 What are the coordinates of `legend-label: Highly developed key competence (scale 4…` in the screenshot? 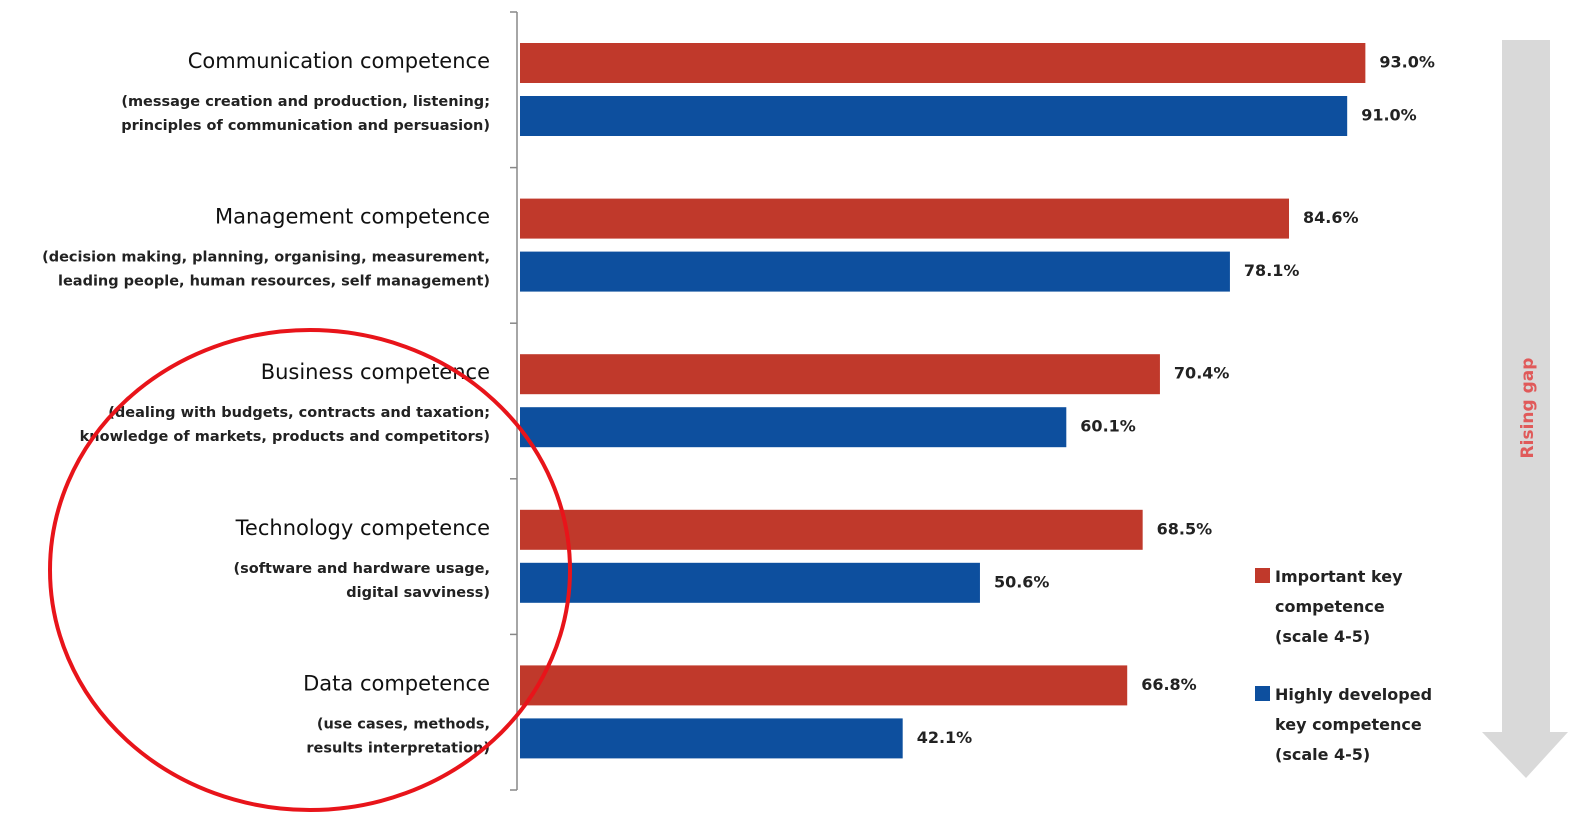 It's located at (1354, 724).